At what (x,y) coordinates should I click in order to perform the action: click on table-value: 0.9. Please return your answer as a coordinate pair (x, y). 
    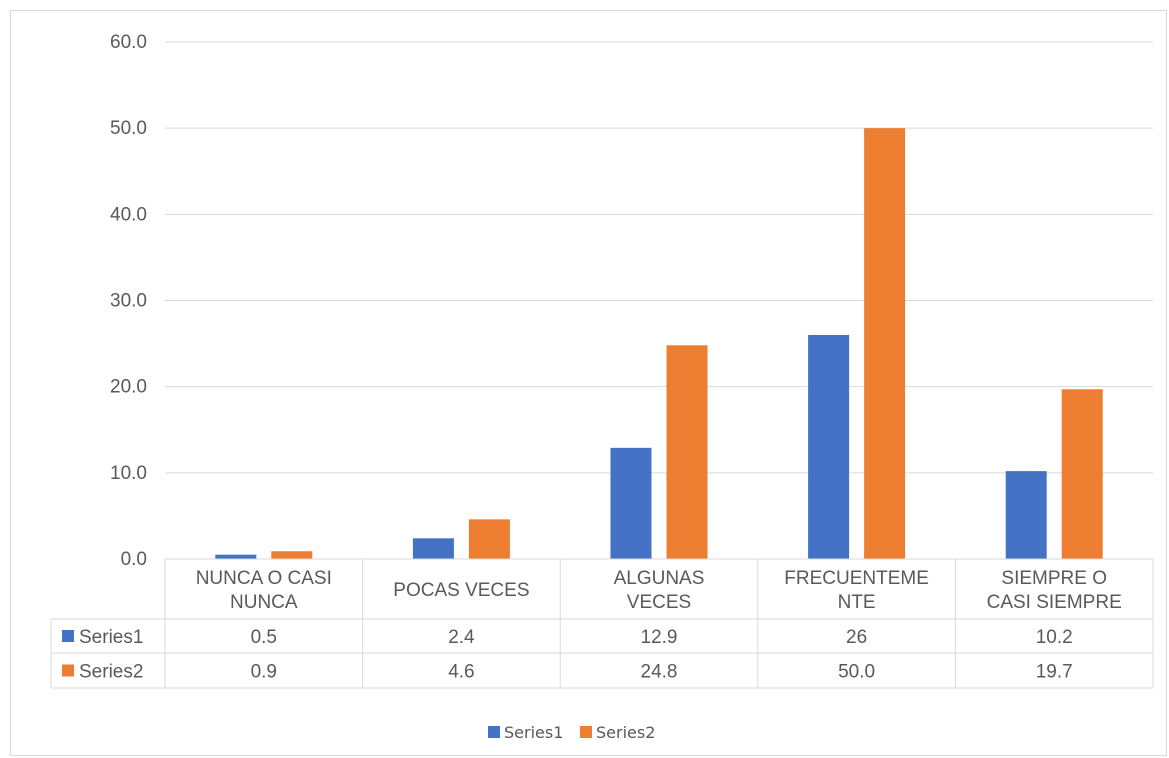
    Looking at the image, I should click on (264, 672).